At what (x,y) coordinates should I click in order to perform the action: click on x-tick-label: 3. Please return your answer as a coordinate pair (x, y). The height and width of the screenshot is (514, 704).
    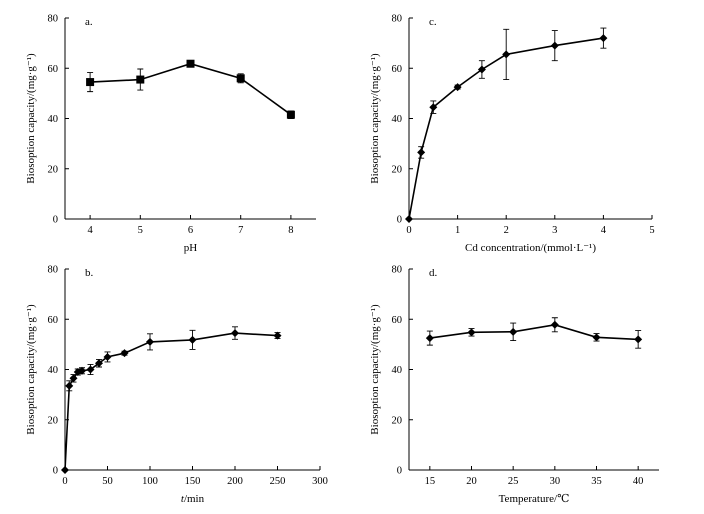
    Looking at the image, I should click on (554, 230).